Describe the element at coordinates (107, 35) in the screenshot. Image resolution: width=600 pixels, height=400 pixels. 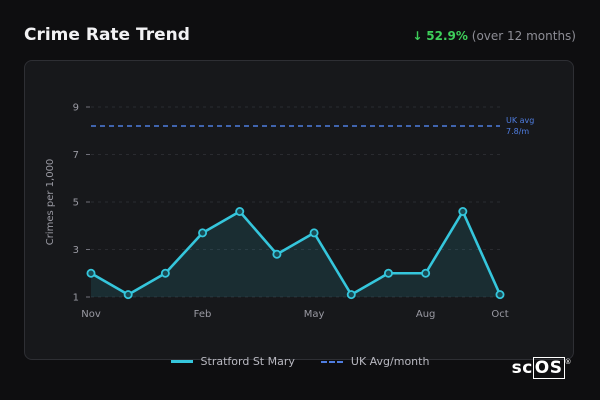
I see `page-title: Crime Rate Trend` at that location.